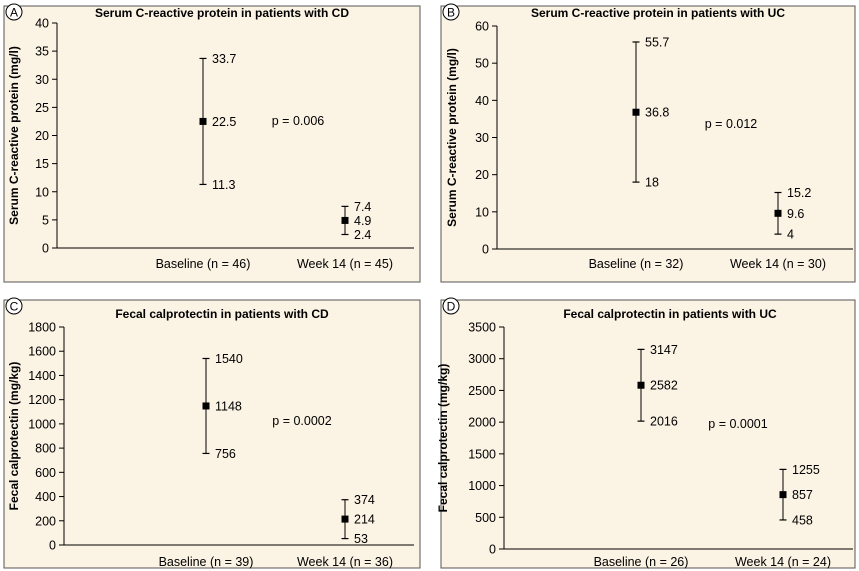  Describe the element at coordinates (482, 391) in the screenshot. I see `y-tick-label: 2500` at that location.